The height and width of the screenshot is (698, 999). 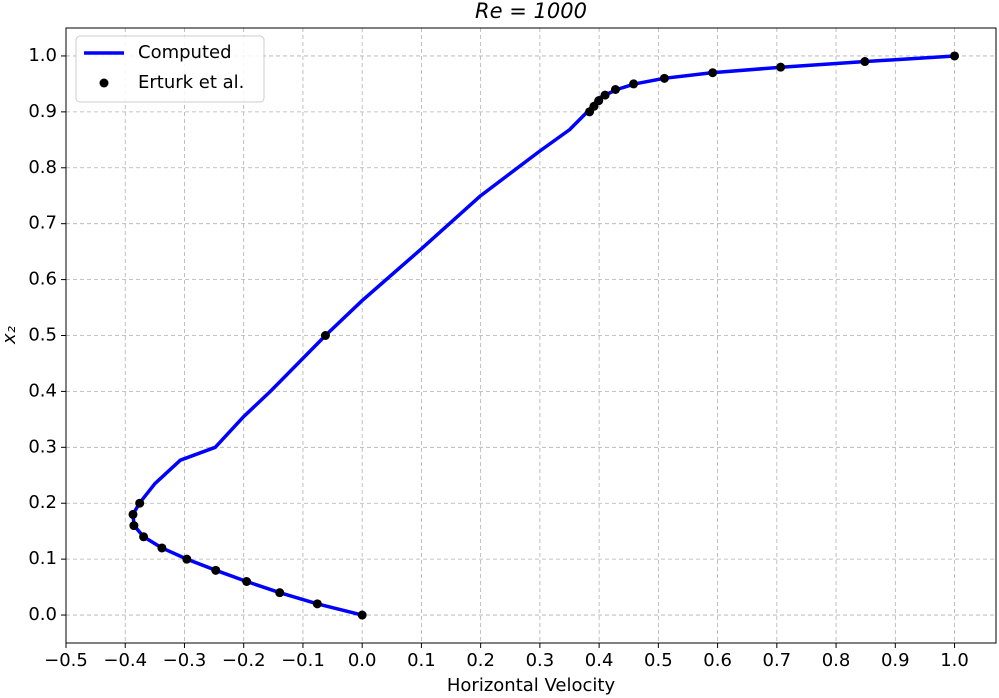 What do you see at coordinates (66, 660) in the screenshot?
I see `x-tick-label: −0.5` at bounding box center [66, 660].